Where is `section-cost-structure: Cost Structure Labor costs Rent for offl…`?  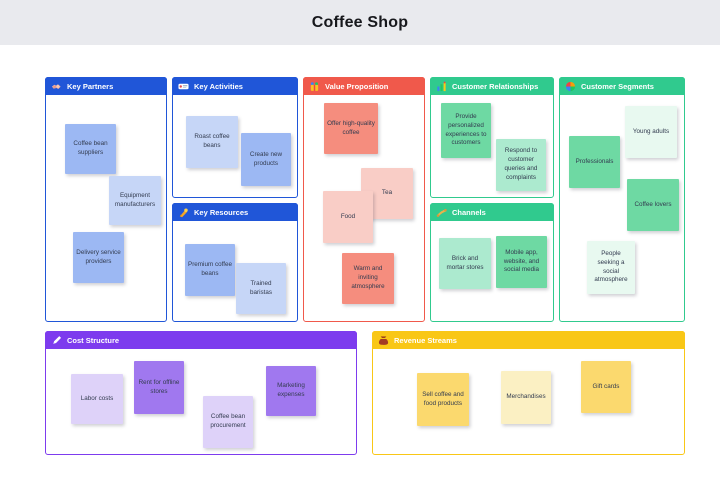 section-cost-structure: Cost Structure Labor costs Rent for offl… is located at coordinates (201, 393).